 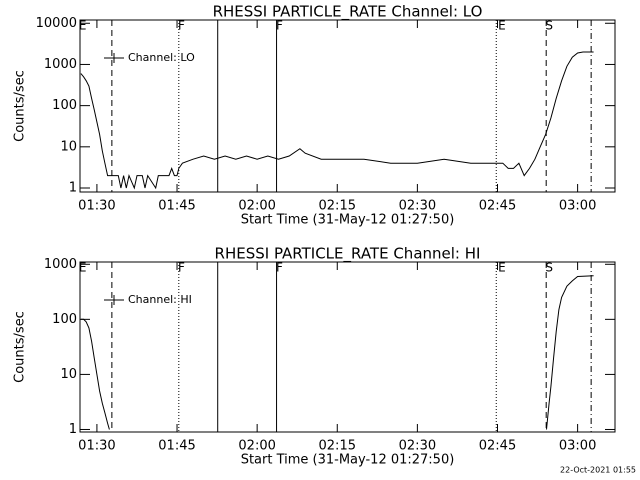 What do you see at coordinates (56, 23) in the screenshot?
I see `y-tick-label: 10000` at bounding box center [56, 23].